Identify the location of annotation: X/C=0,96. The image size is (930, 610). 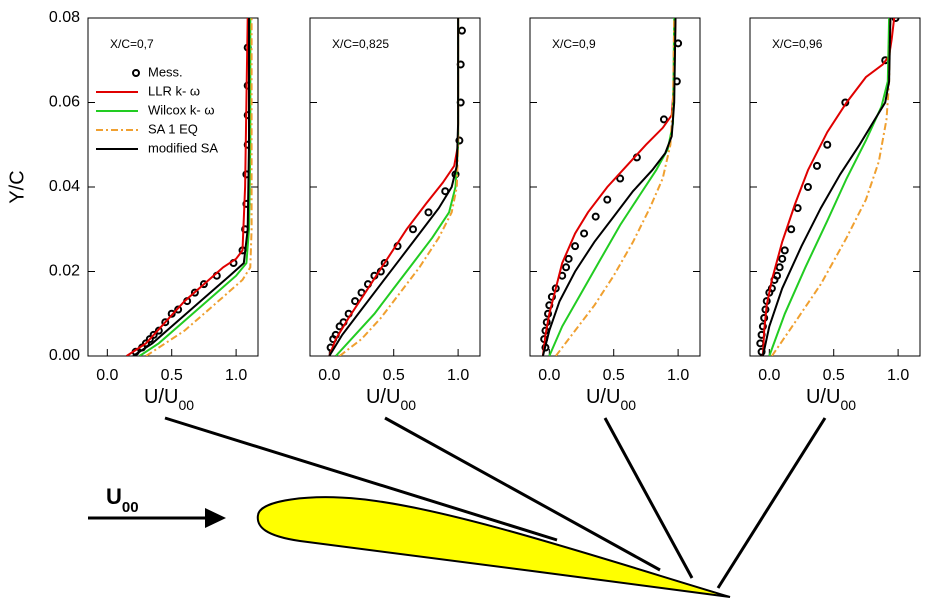
(797, 44).